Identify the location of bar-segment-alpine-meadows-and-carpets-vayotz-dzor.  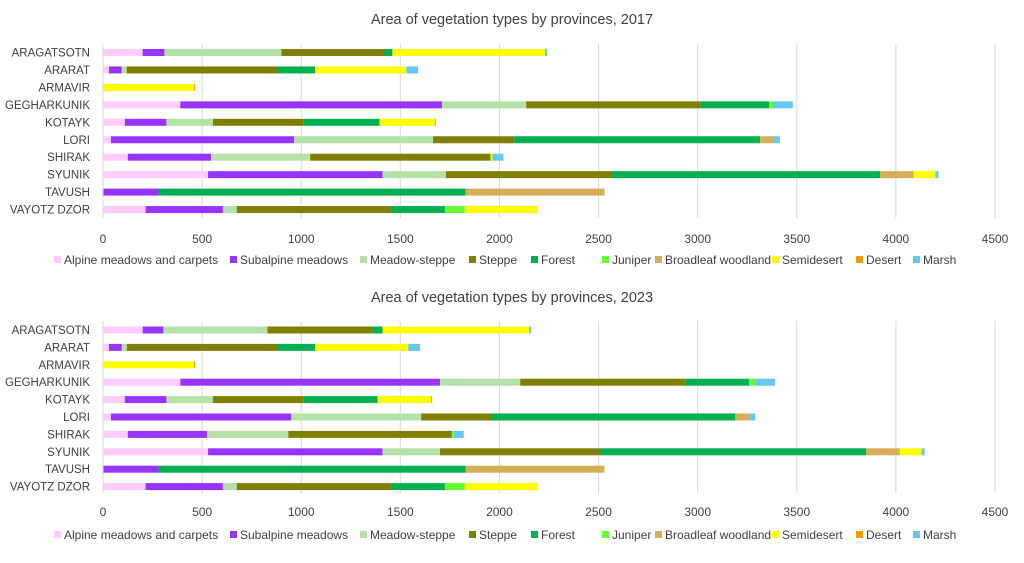
(124, 210).